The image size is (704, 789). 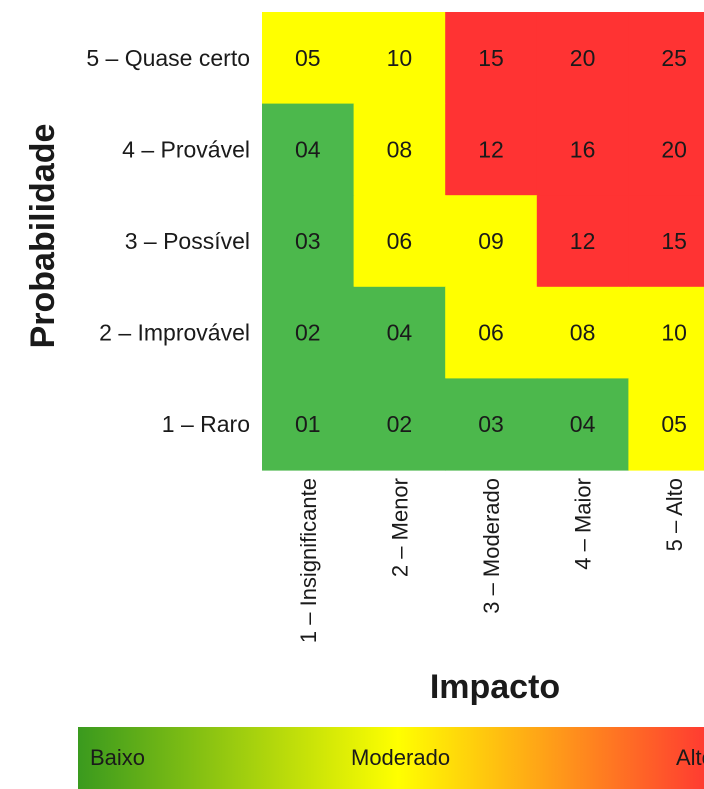 I want to click on legend-label-high: Alto, so click(x=690, y=757).